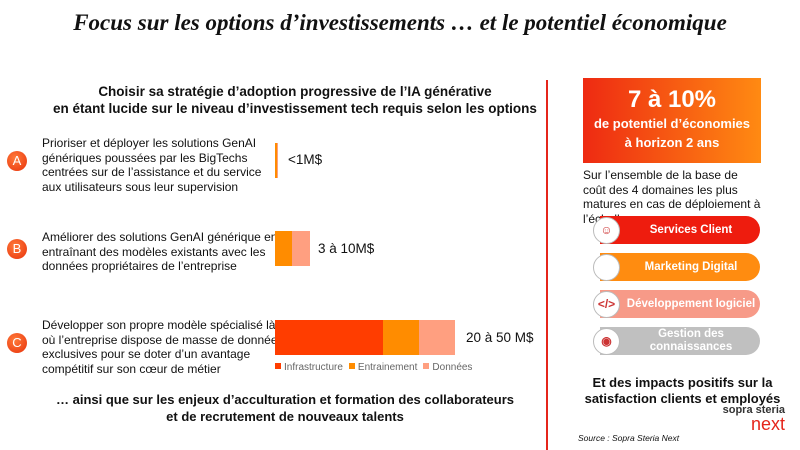 The width and height of the screenshot is (800, 450). I want to click on marketing-icon, so click(606, 267).